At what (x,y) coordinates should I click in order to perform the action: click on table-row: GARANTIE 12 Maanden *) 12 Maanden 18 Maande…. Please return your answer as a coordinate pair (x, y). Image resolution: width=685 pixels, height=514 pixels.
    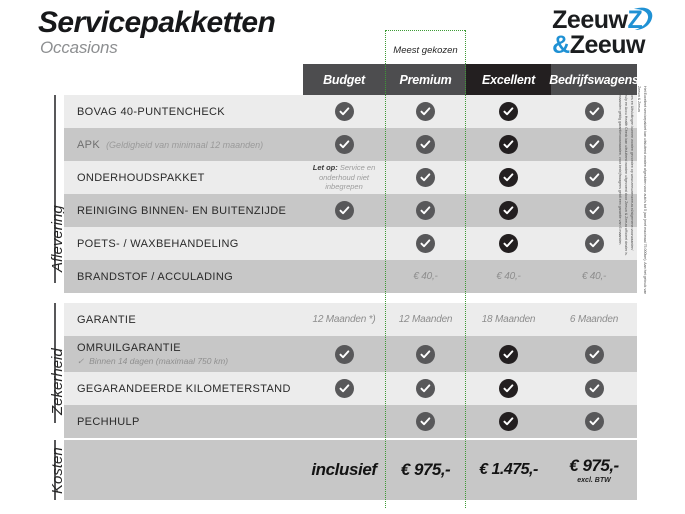
    Looking at the image, I should click on (350, 319).